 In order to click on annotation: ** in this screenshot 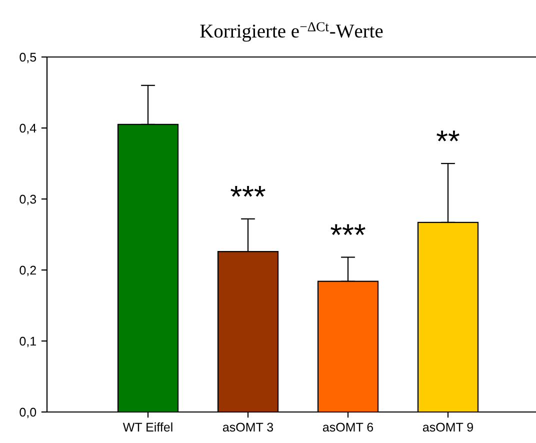, I will do `click(448, 136)`.